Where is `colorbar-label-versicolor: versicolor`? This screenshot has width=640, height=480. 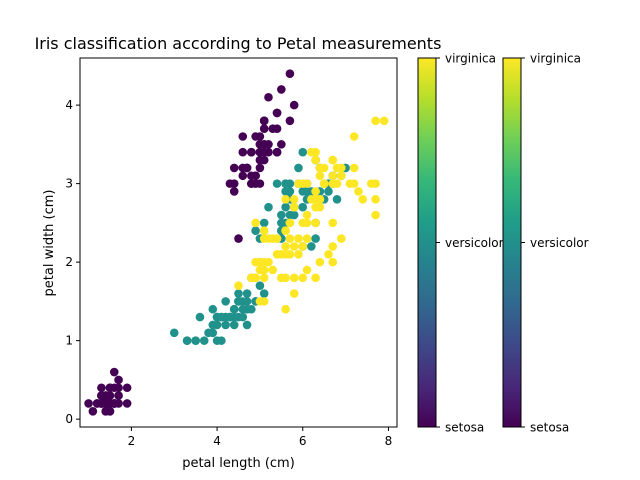
colorbar-label-versicolor: versicolor is located at coordinates (474, 243).